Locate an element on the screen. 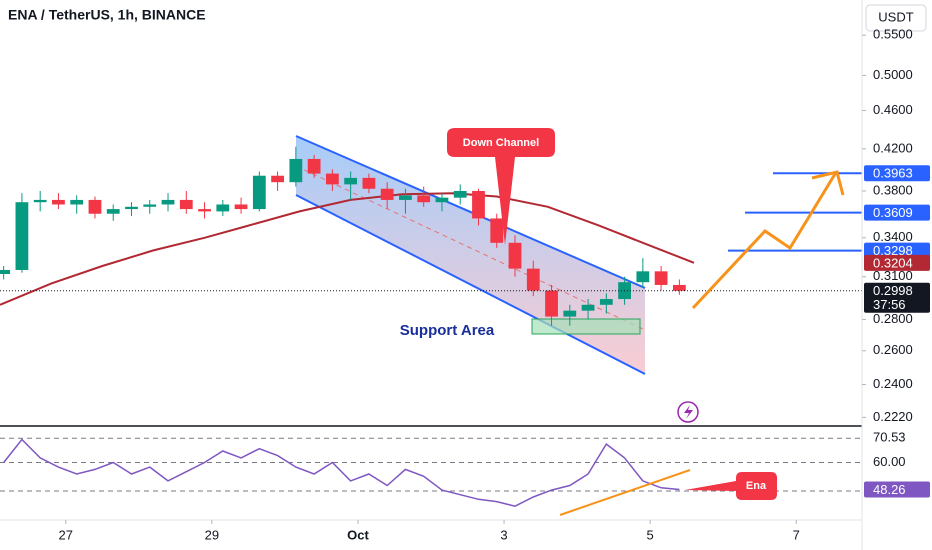 The height and width of the screenshot is (550, 932). rsi-line is located at coordinates (341, 472).